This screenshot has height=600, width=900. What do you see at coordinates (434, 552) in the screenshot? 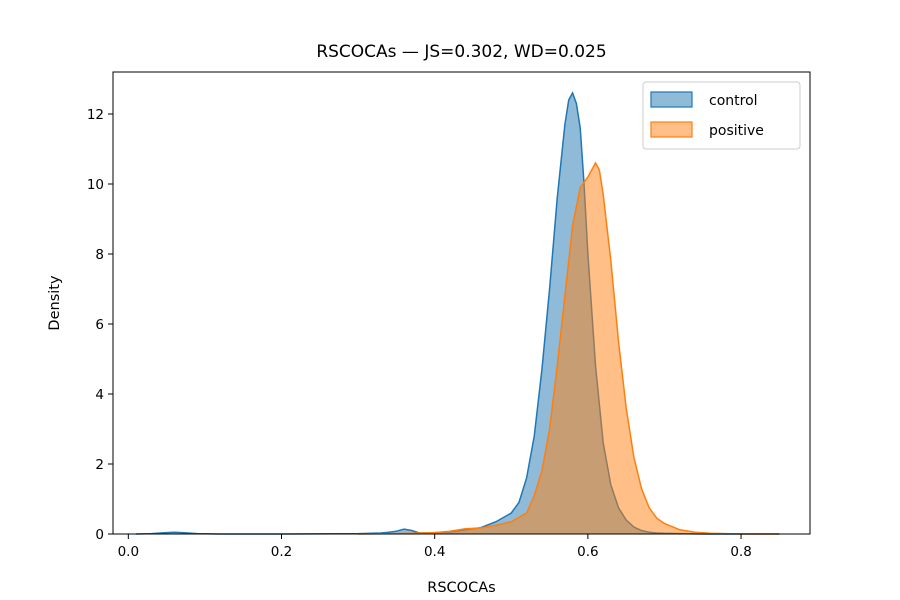
I see `x-tick-label: 0.4` at bounding box center [434, 552].